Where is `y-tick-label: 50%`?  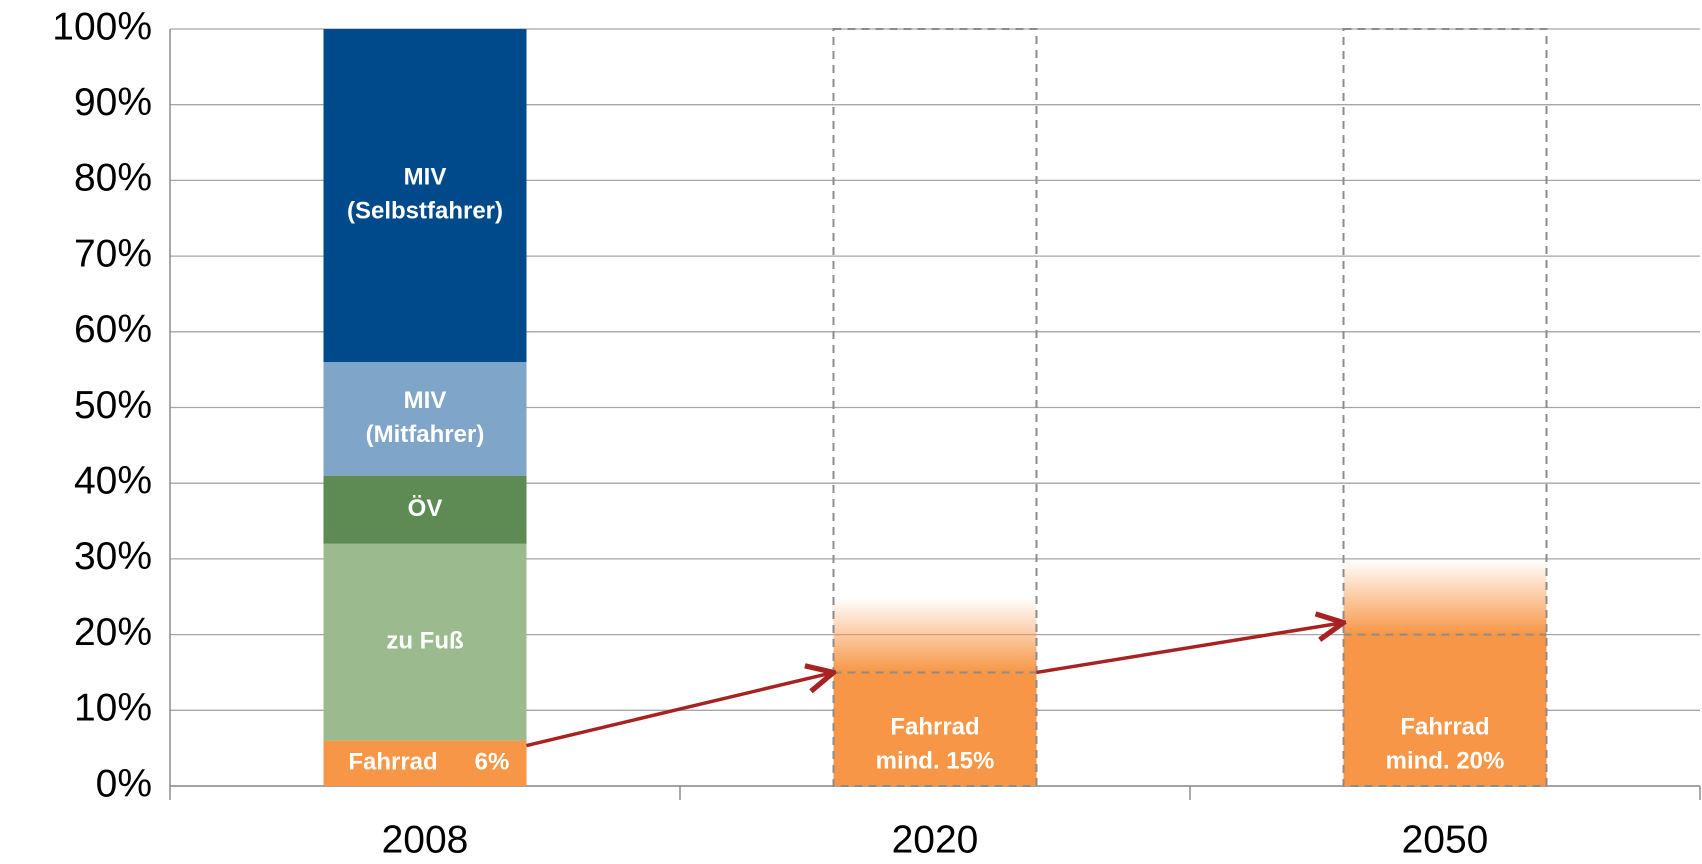
y-tick-label: 50% is located at coordinates (113, 405).